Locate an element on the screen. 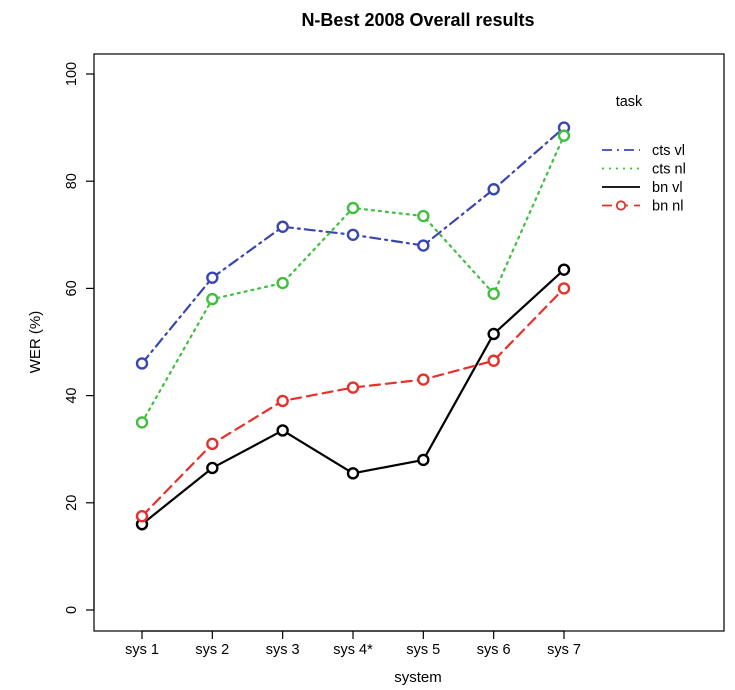 Image resolution: width=735 pixels, height=690 pixels. x-tick-label: sys 2 is located at coordinates (212, 650).